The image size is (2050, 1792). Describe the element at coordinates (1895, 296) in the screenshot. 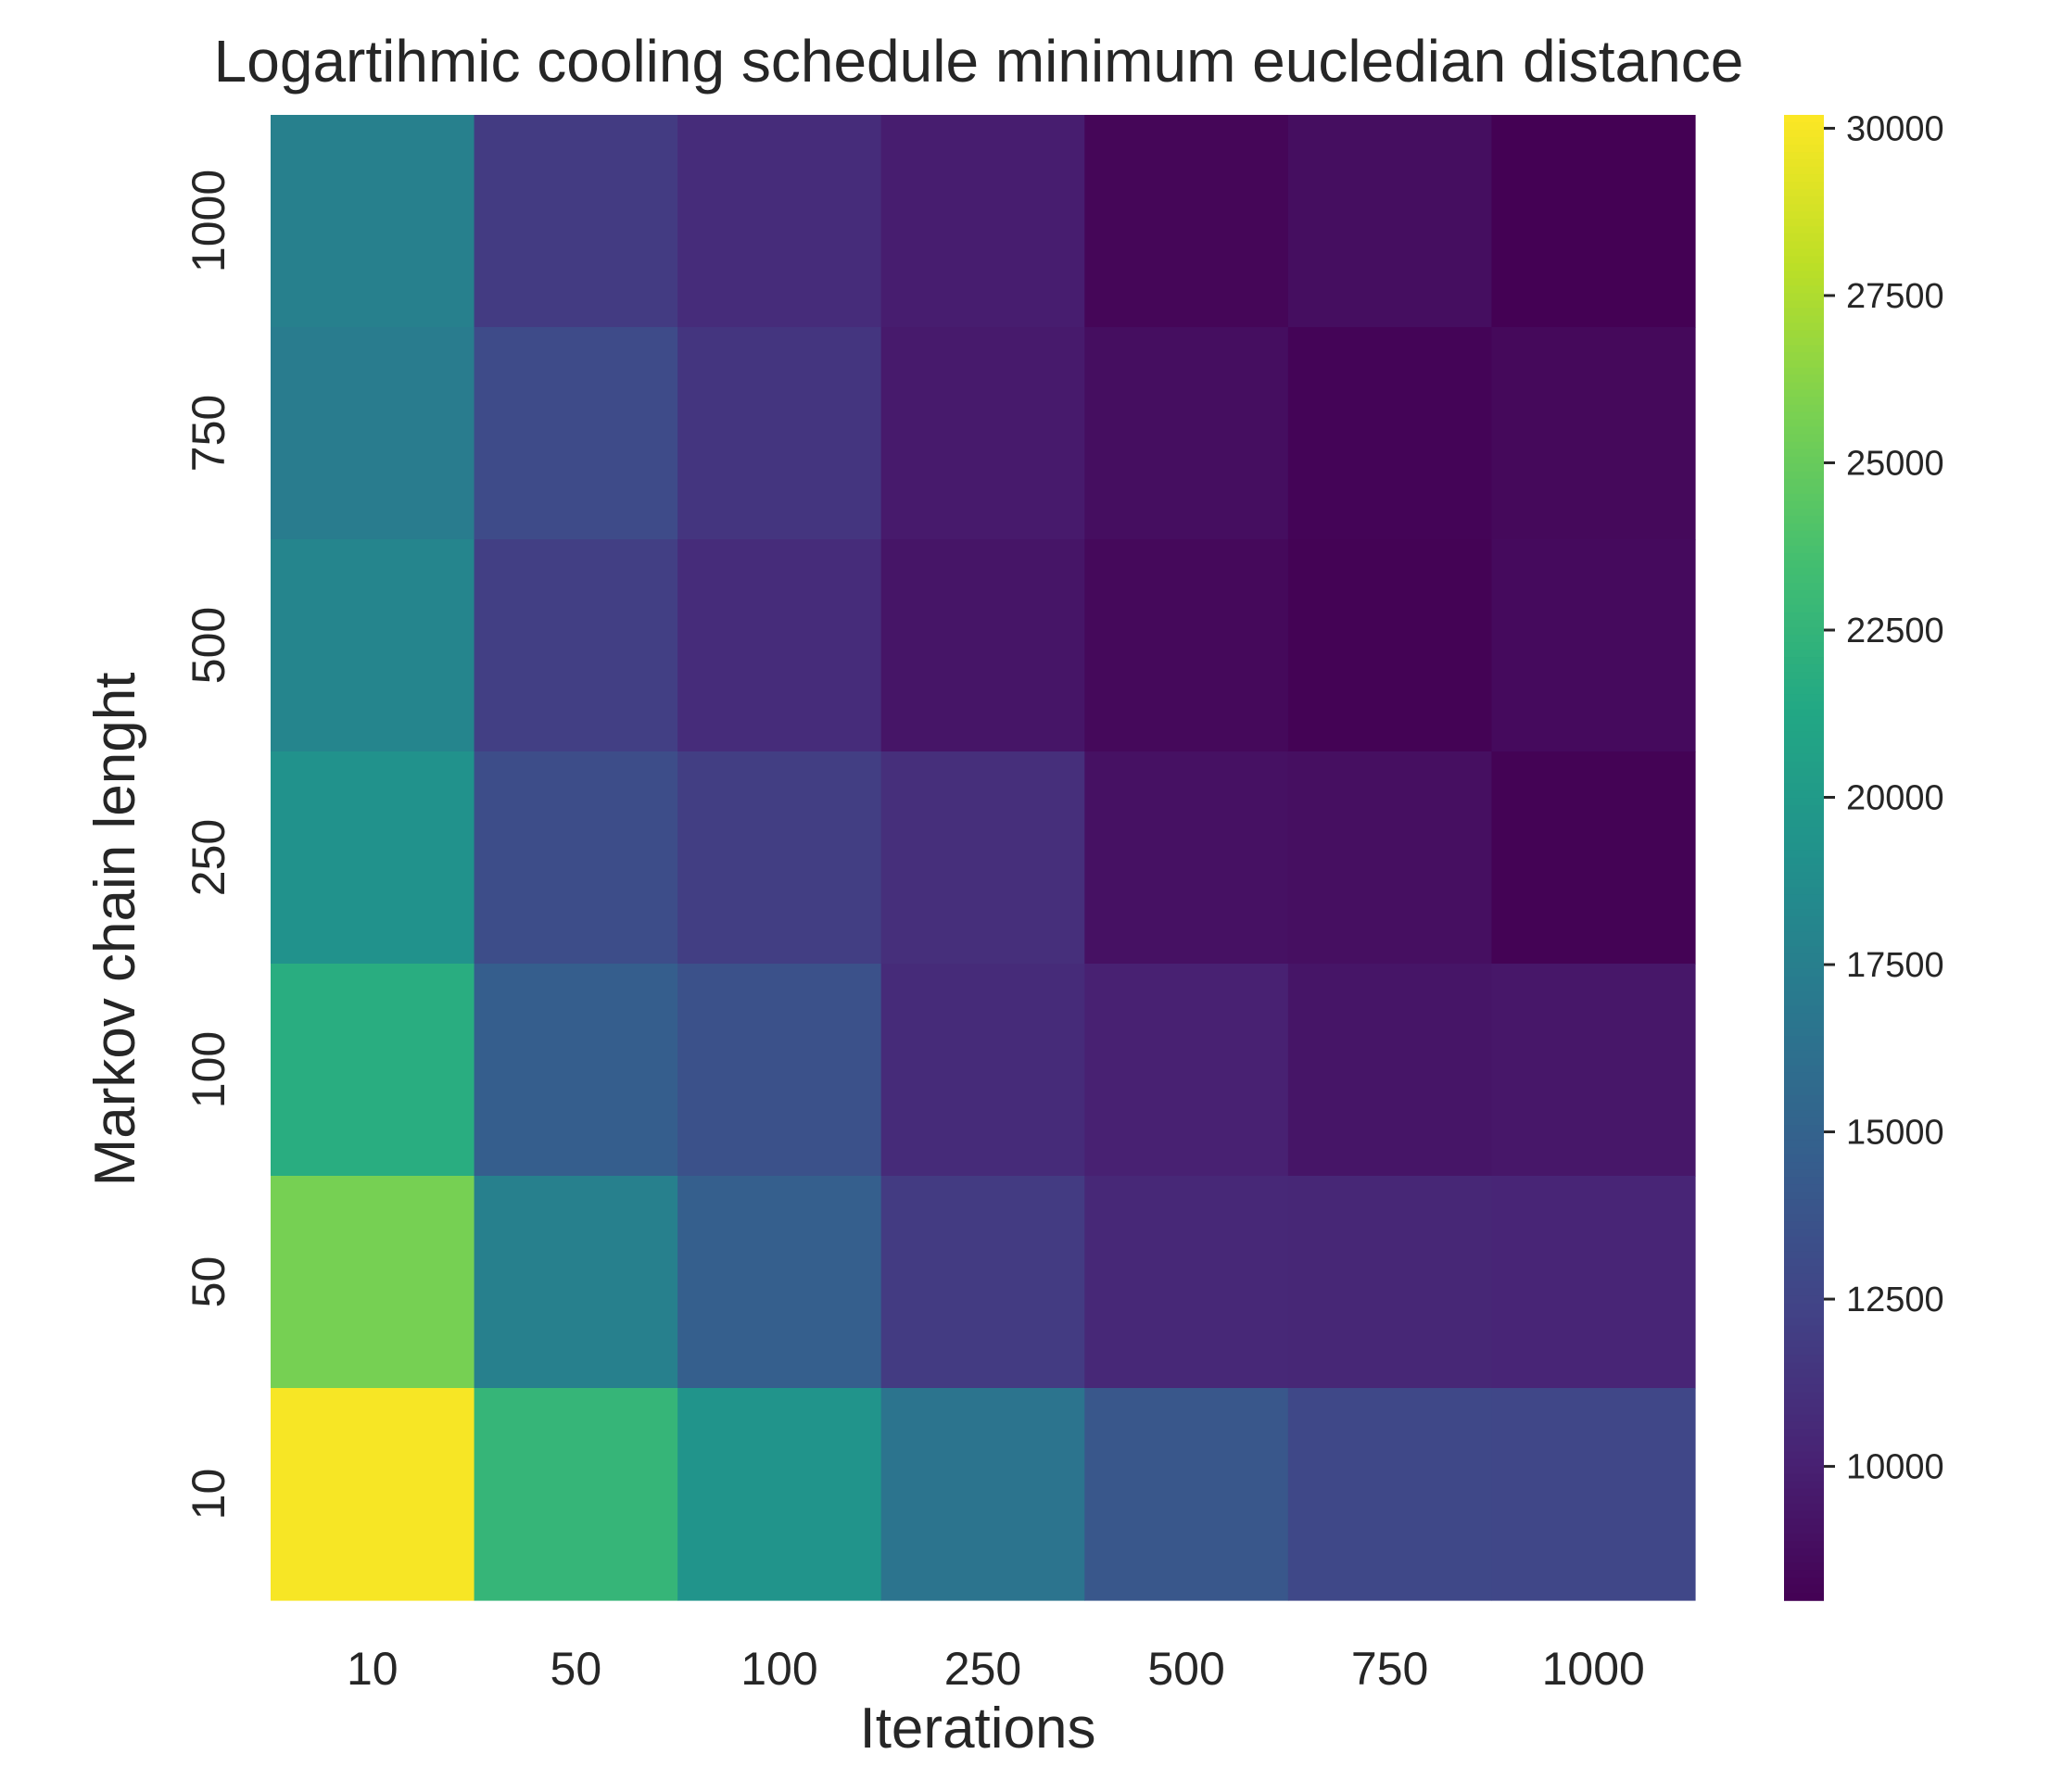

I see `colorbar-tick-label: 27500` at that location.